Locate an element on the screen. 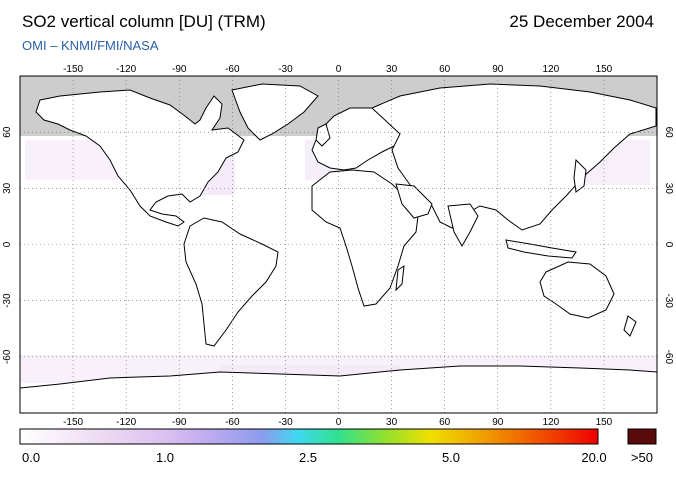 Image resolution: width=676 pixels, height=480 pixels. new-zealand is located at coordinates (630, 326).